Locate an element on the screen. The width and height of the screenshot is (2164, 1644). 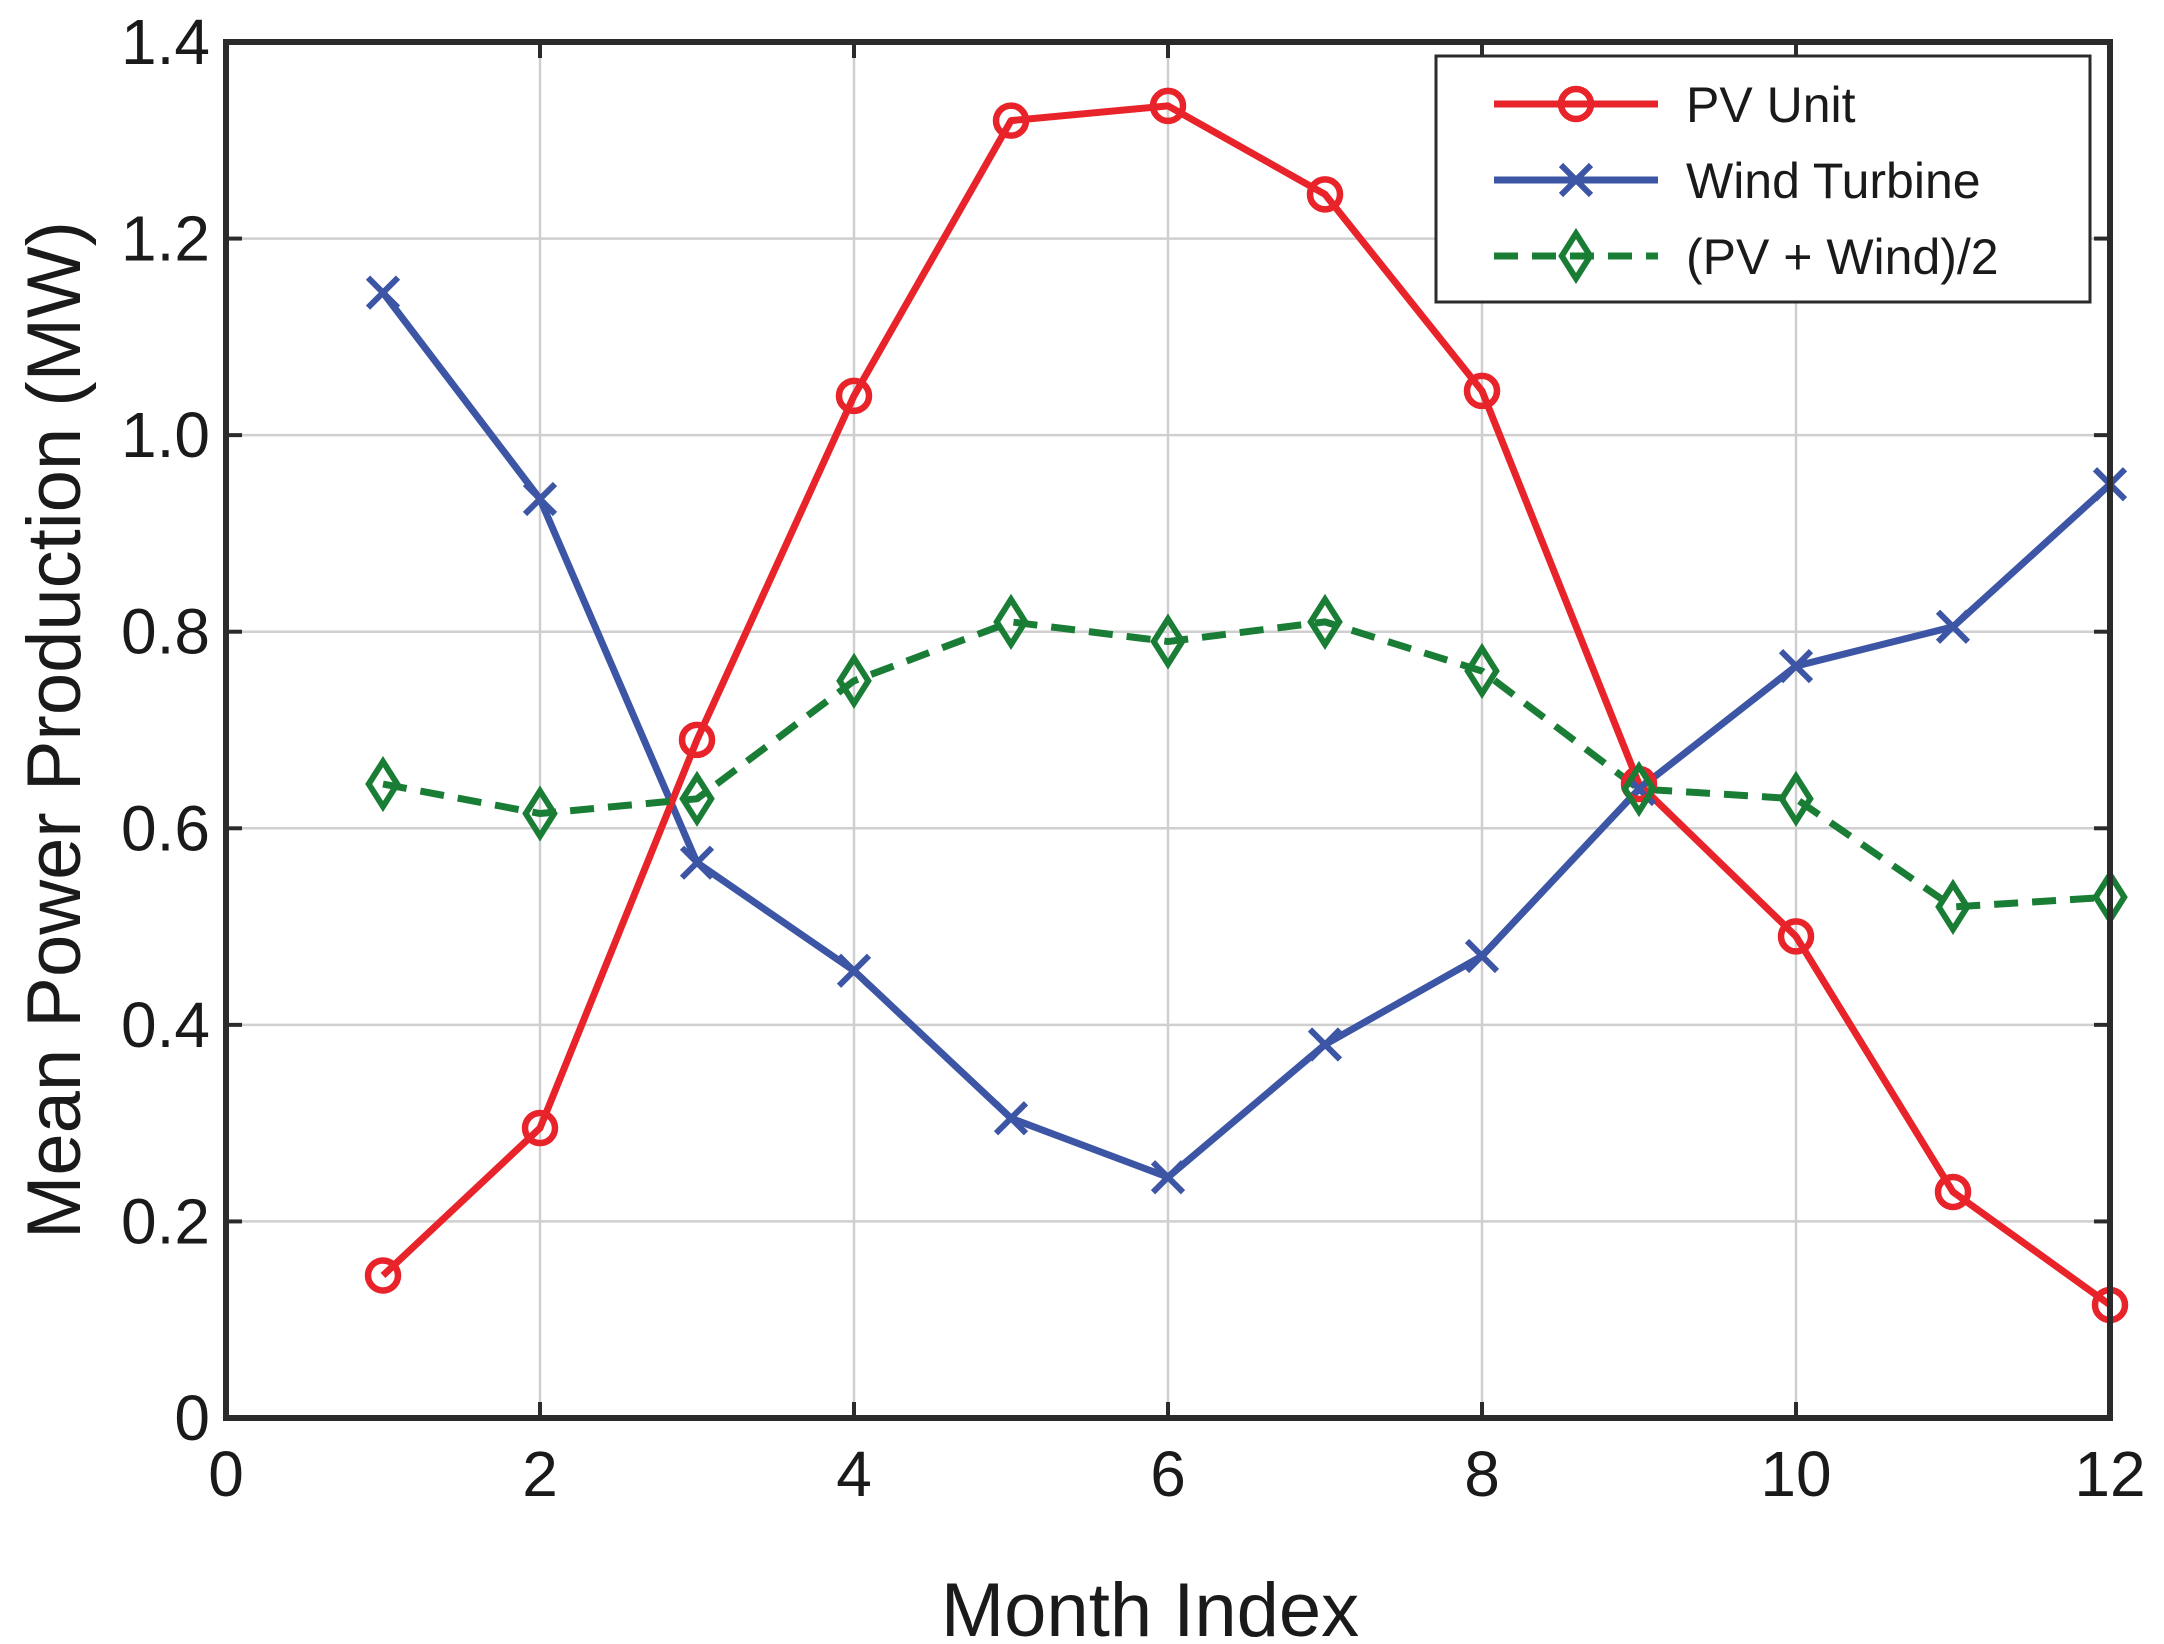
legend-label-pv-wind-2: (PV + Wind)/2 is located at coordinates (1842, 257).